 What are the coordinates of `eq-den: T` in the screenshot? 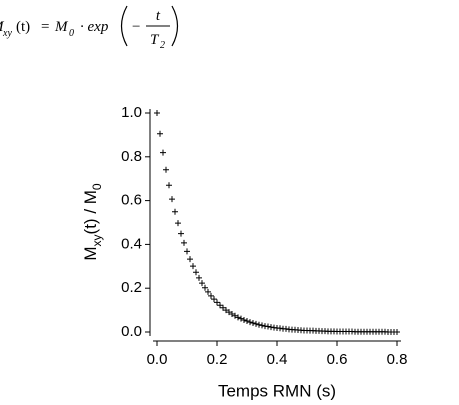 It's located at (155, 40).